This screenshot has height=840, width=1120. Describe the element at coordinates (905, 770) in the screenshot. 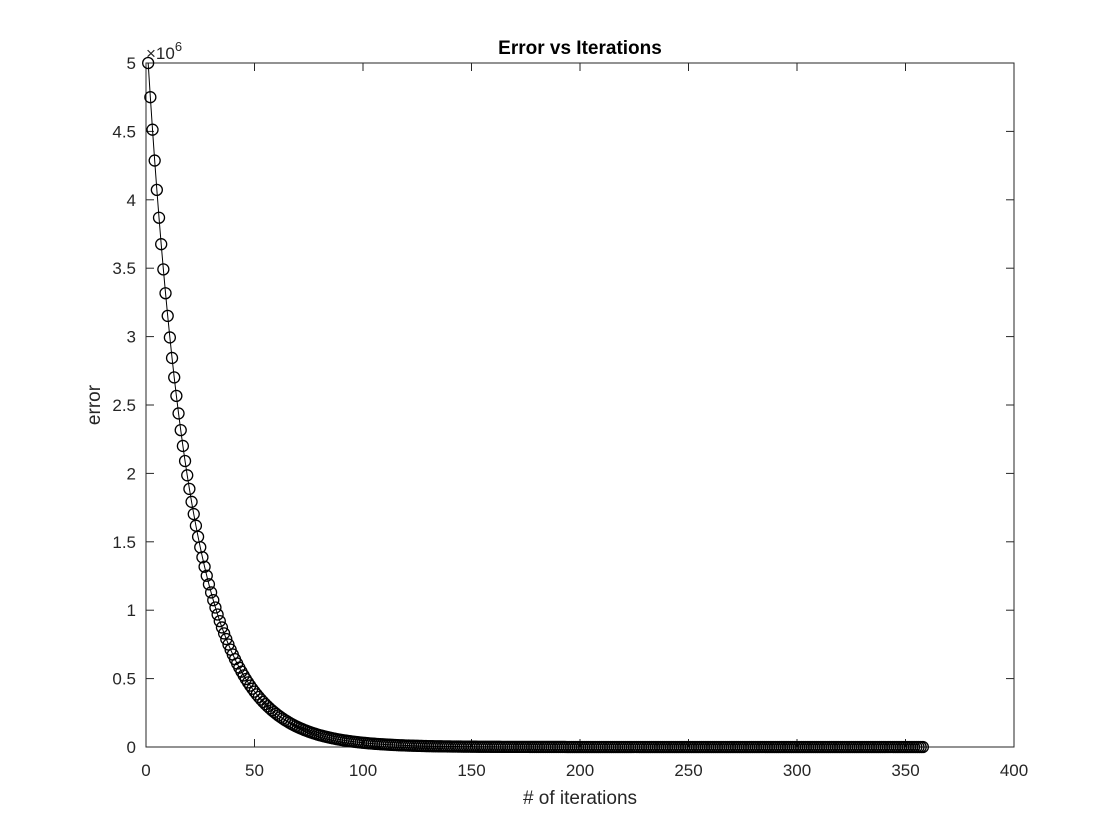

I see `x-tick-label: 350` at that location.